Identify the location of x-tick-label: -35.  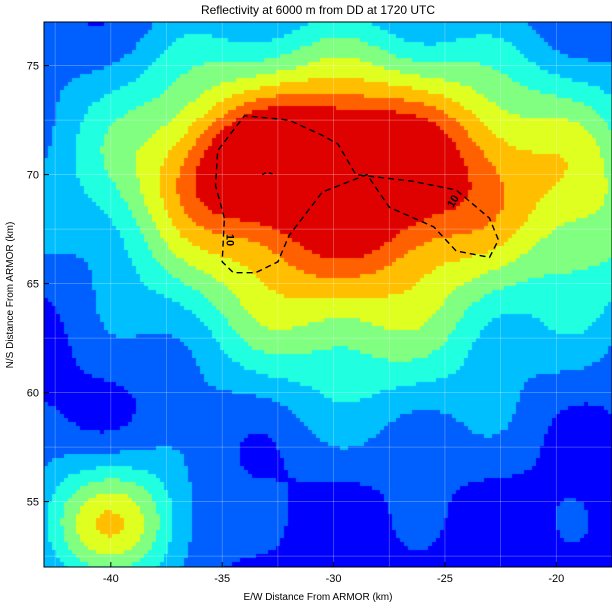
(222, 579).